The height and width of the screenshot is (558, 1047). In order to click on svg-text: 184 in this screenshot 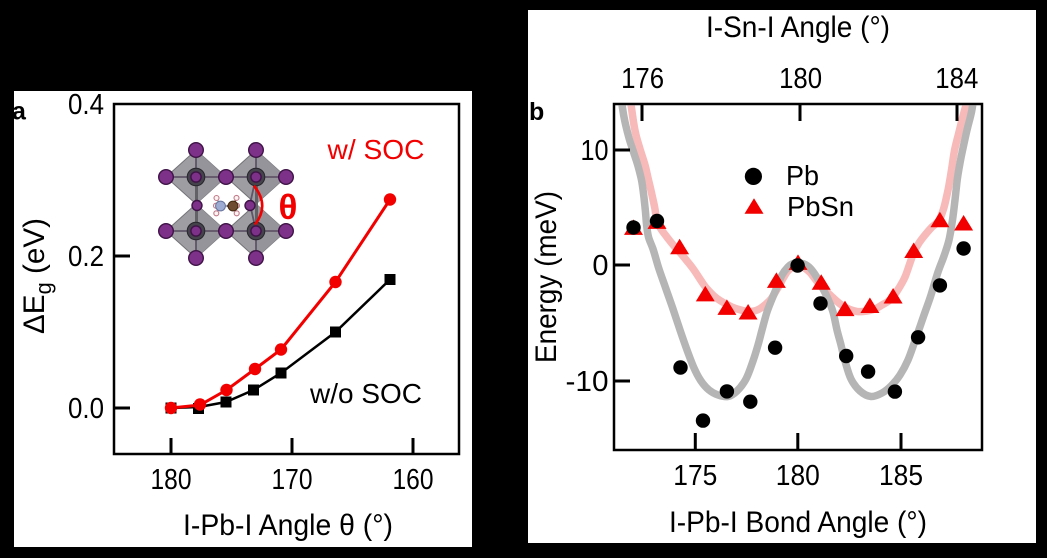, I will do `click(956, 79)`.